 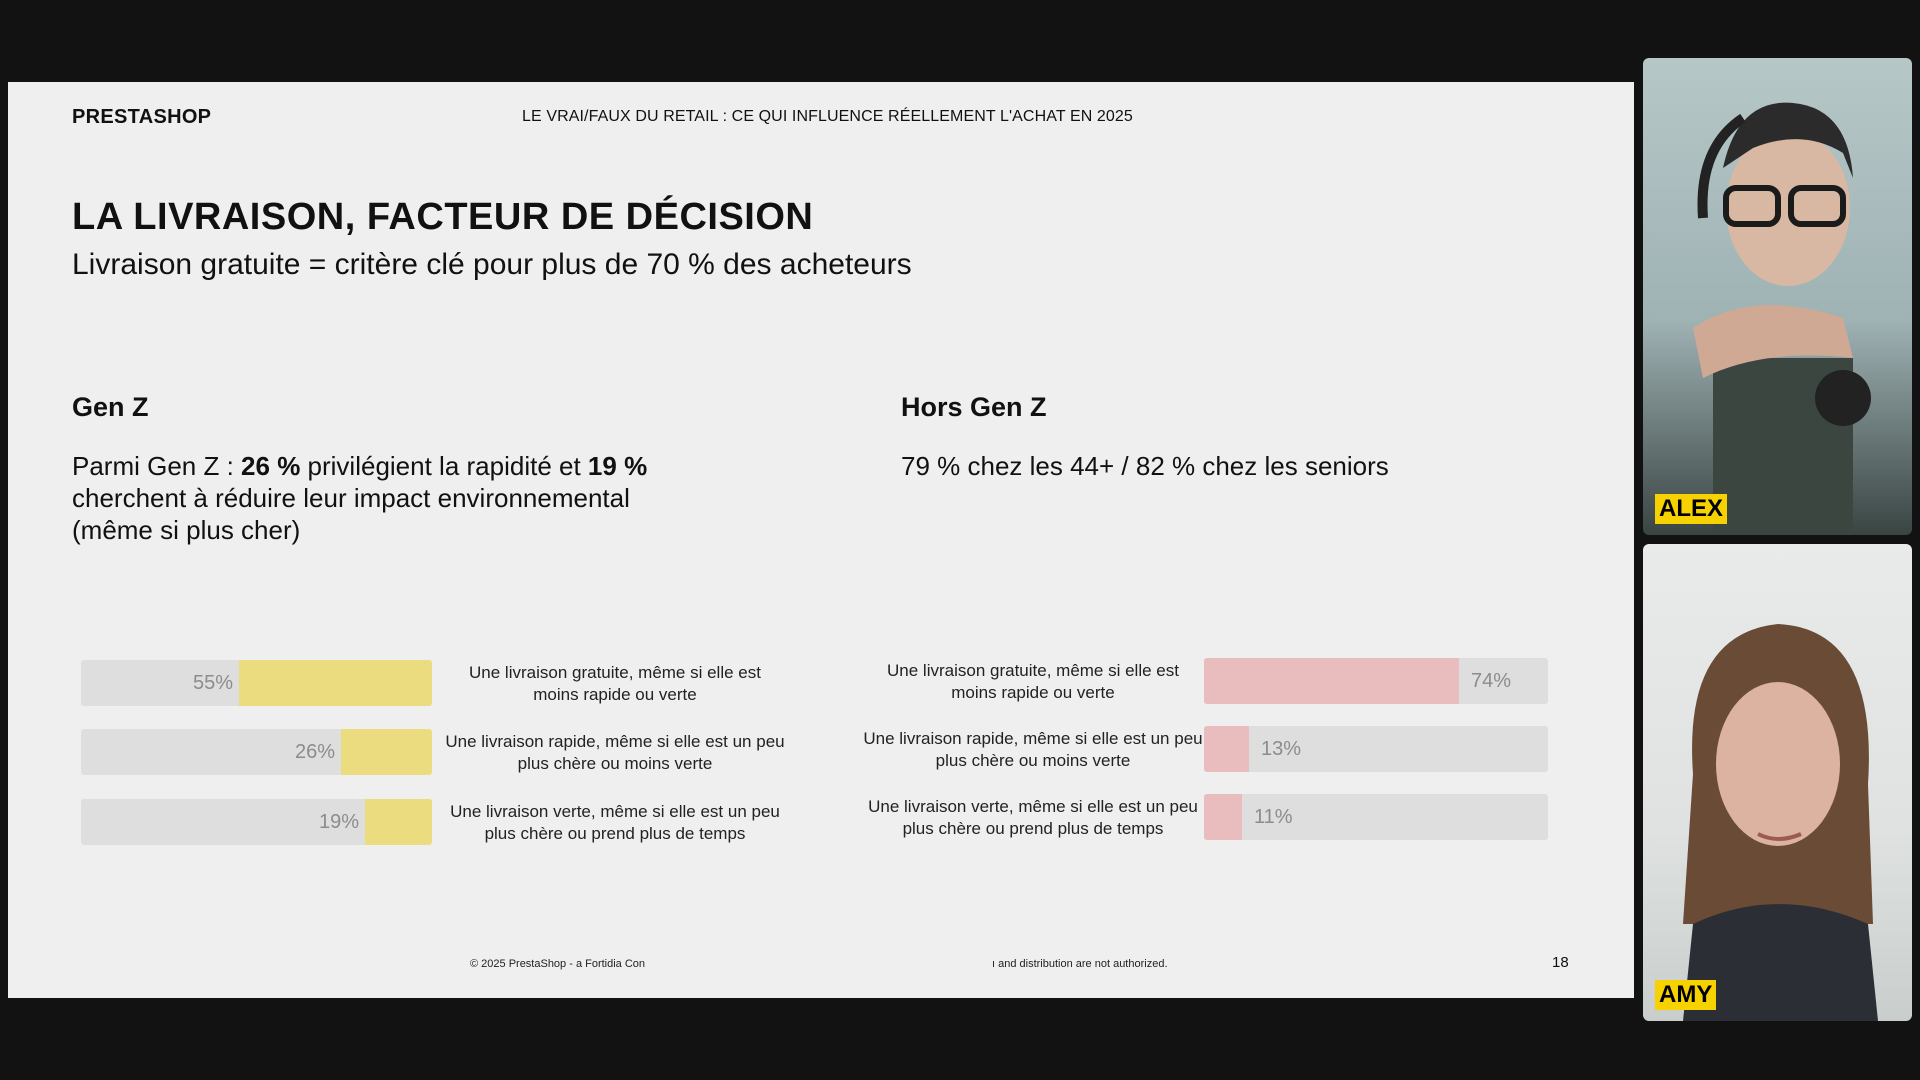 What do you see at coordinates (142, 117) in the screenshot?
I see `brand-logo: PRESTASHOP` at bounding box center [142, 117].